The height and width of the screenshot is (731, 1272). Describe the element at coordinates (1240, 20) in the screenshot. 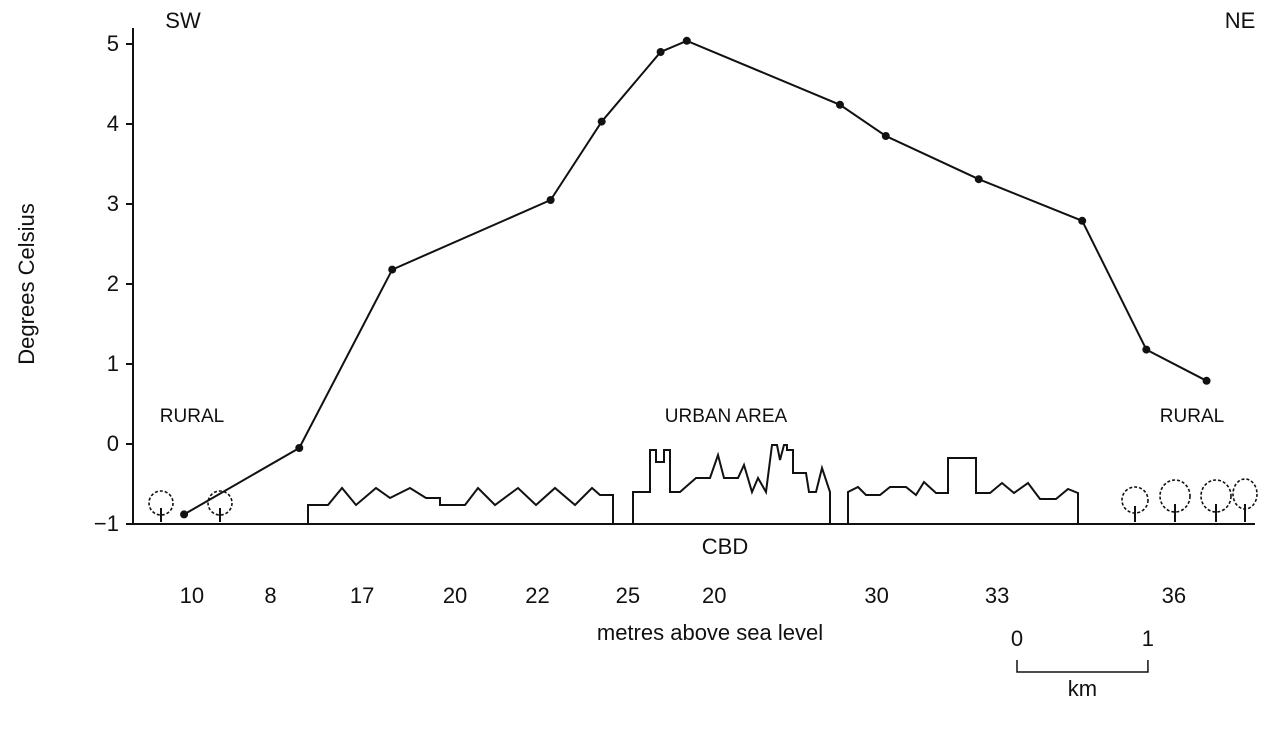

I see `direction-label: NE` at that location.